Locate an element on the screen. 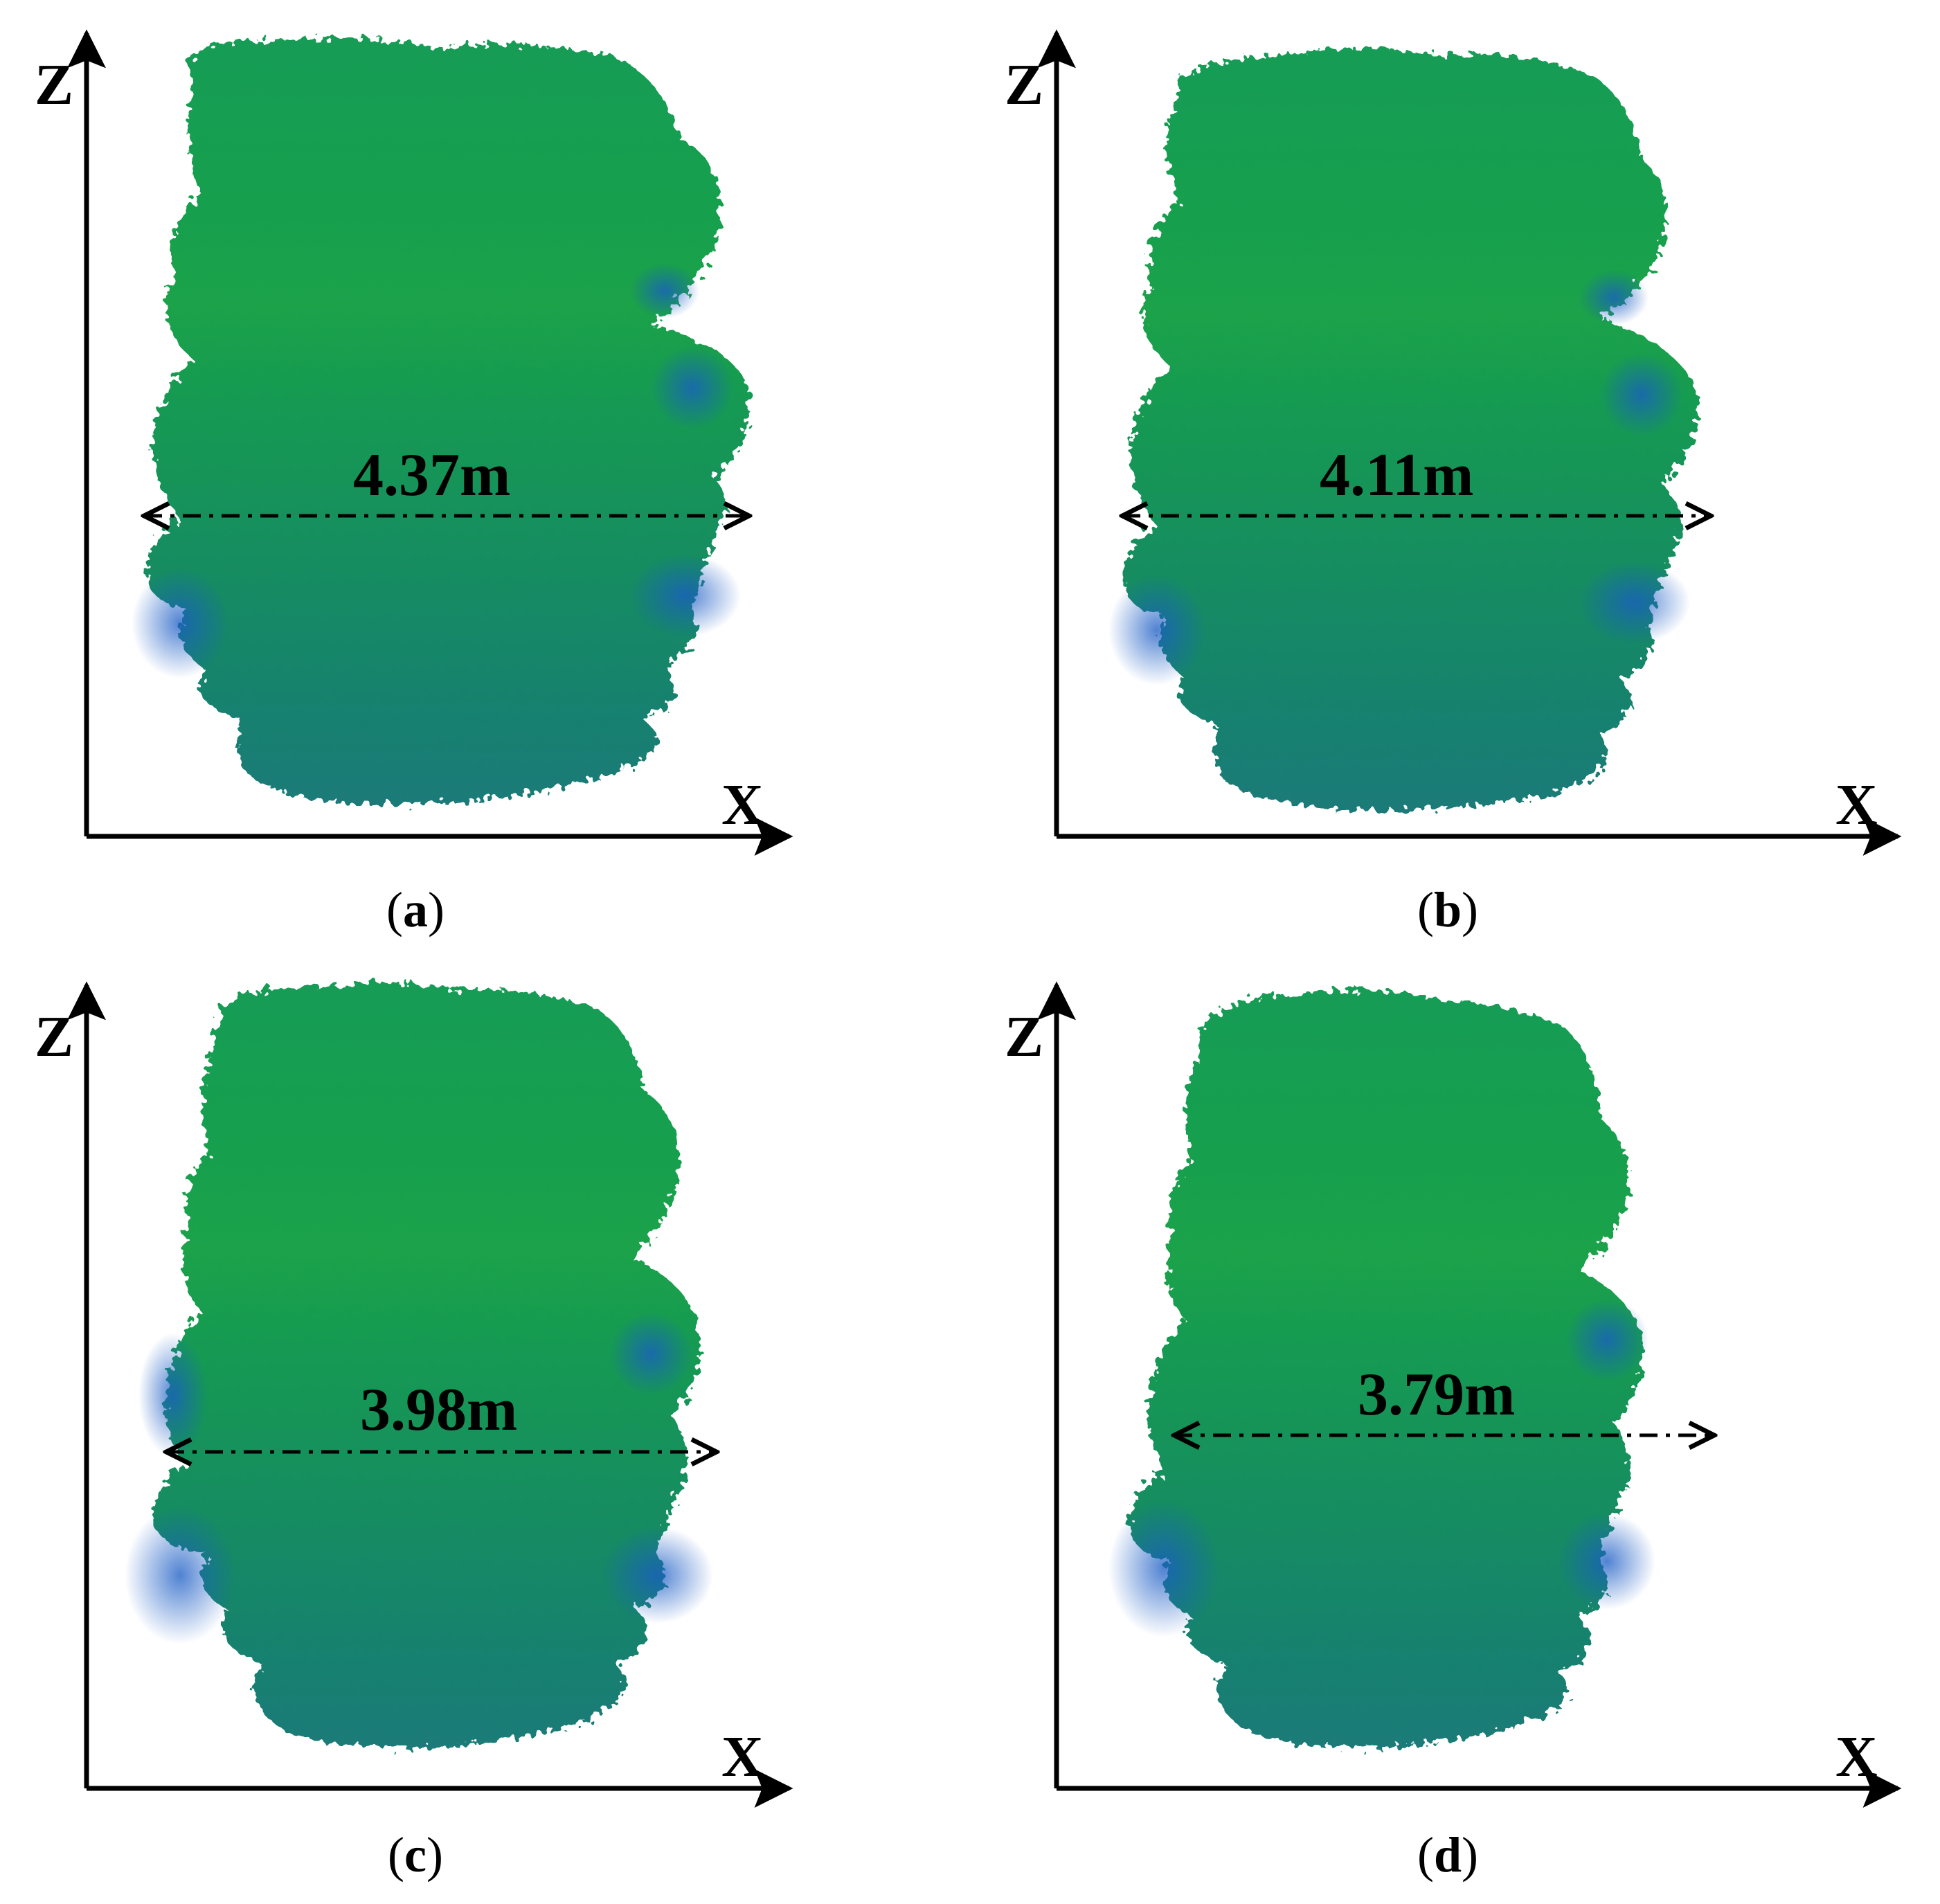  tree-point-cloud-b is located at coordinates (1410, 429).